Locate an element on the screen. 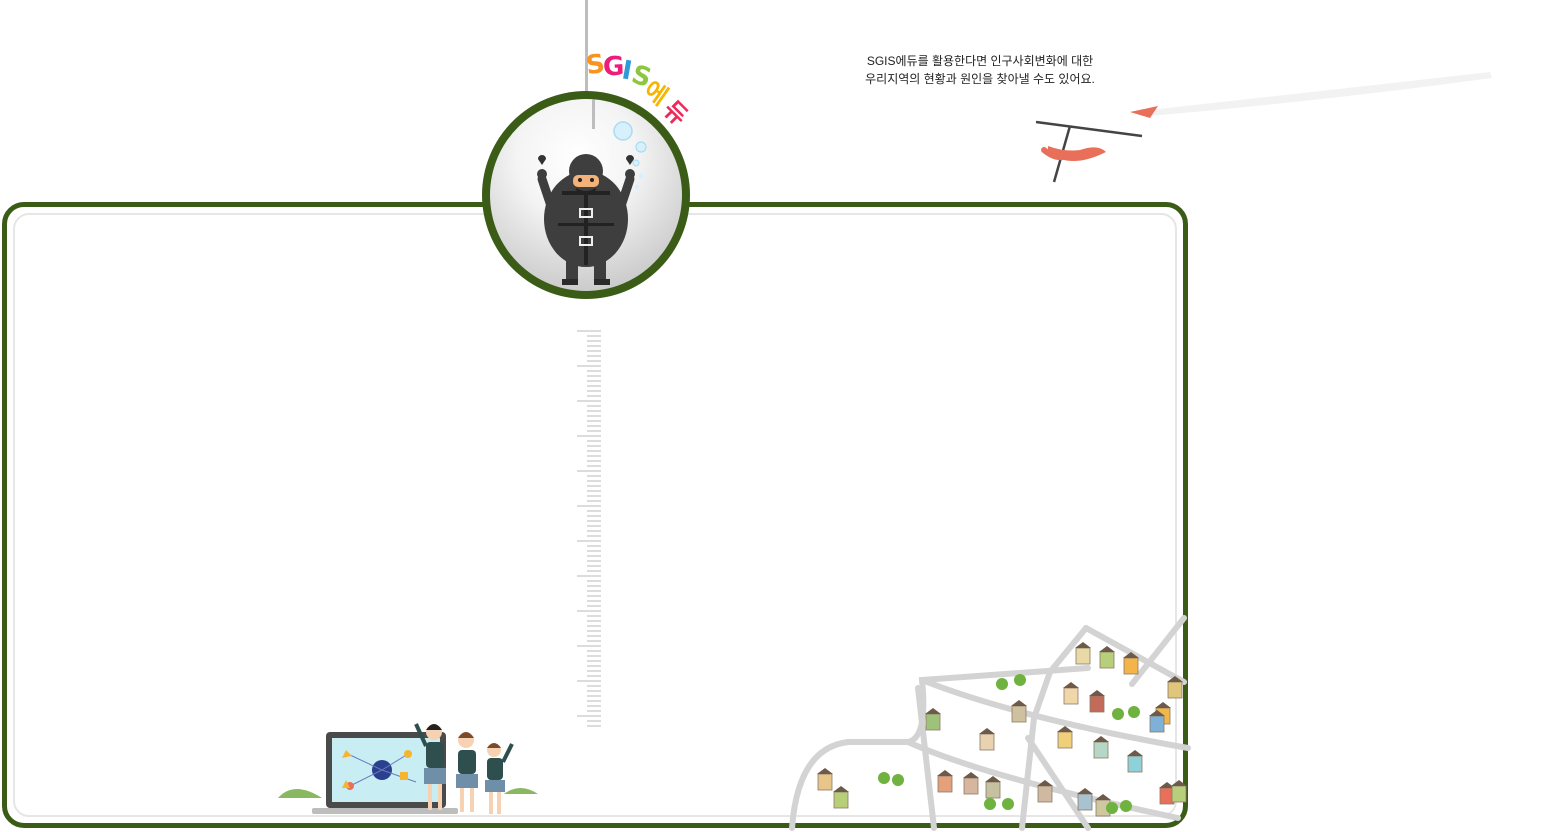 Image resolution: width=1546 pixels, height=832 pixels. students-with-laptop-icon is located at coordinates (408, 768).